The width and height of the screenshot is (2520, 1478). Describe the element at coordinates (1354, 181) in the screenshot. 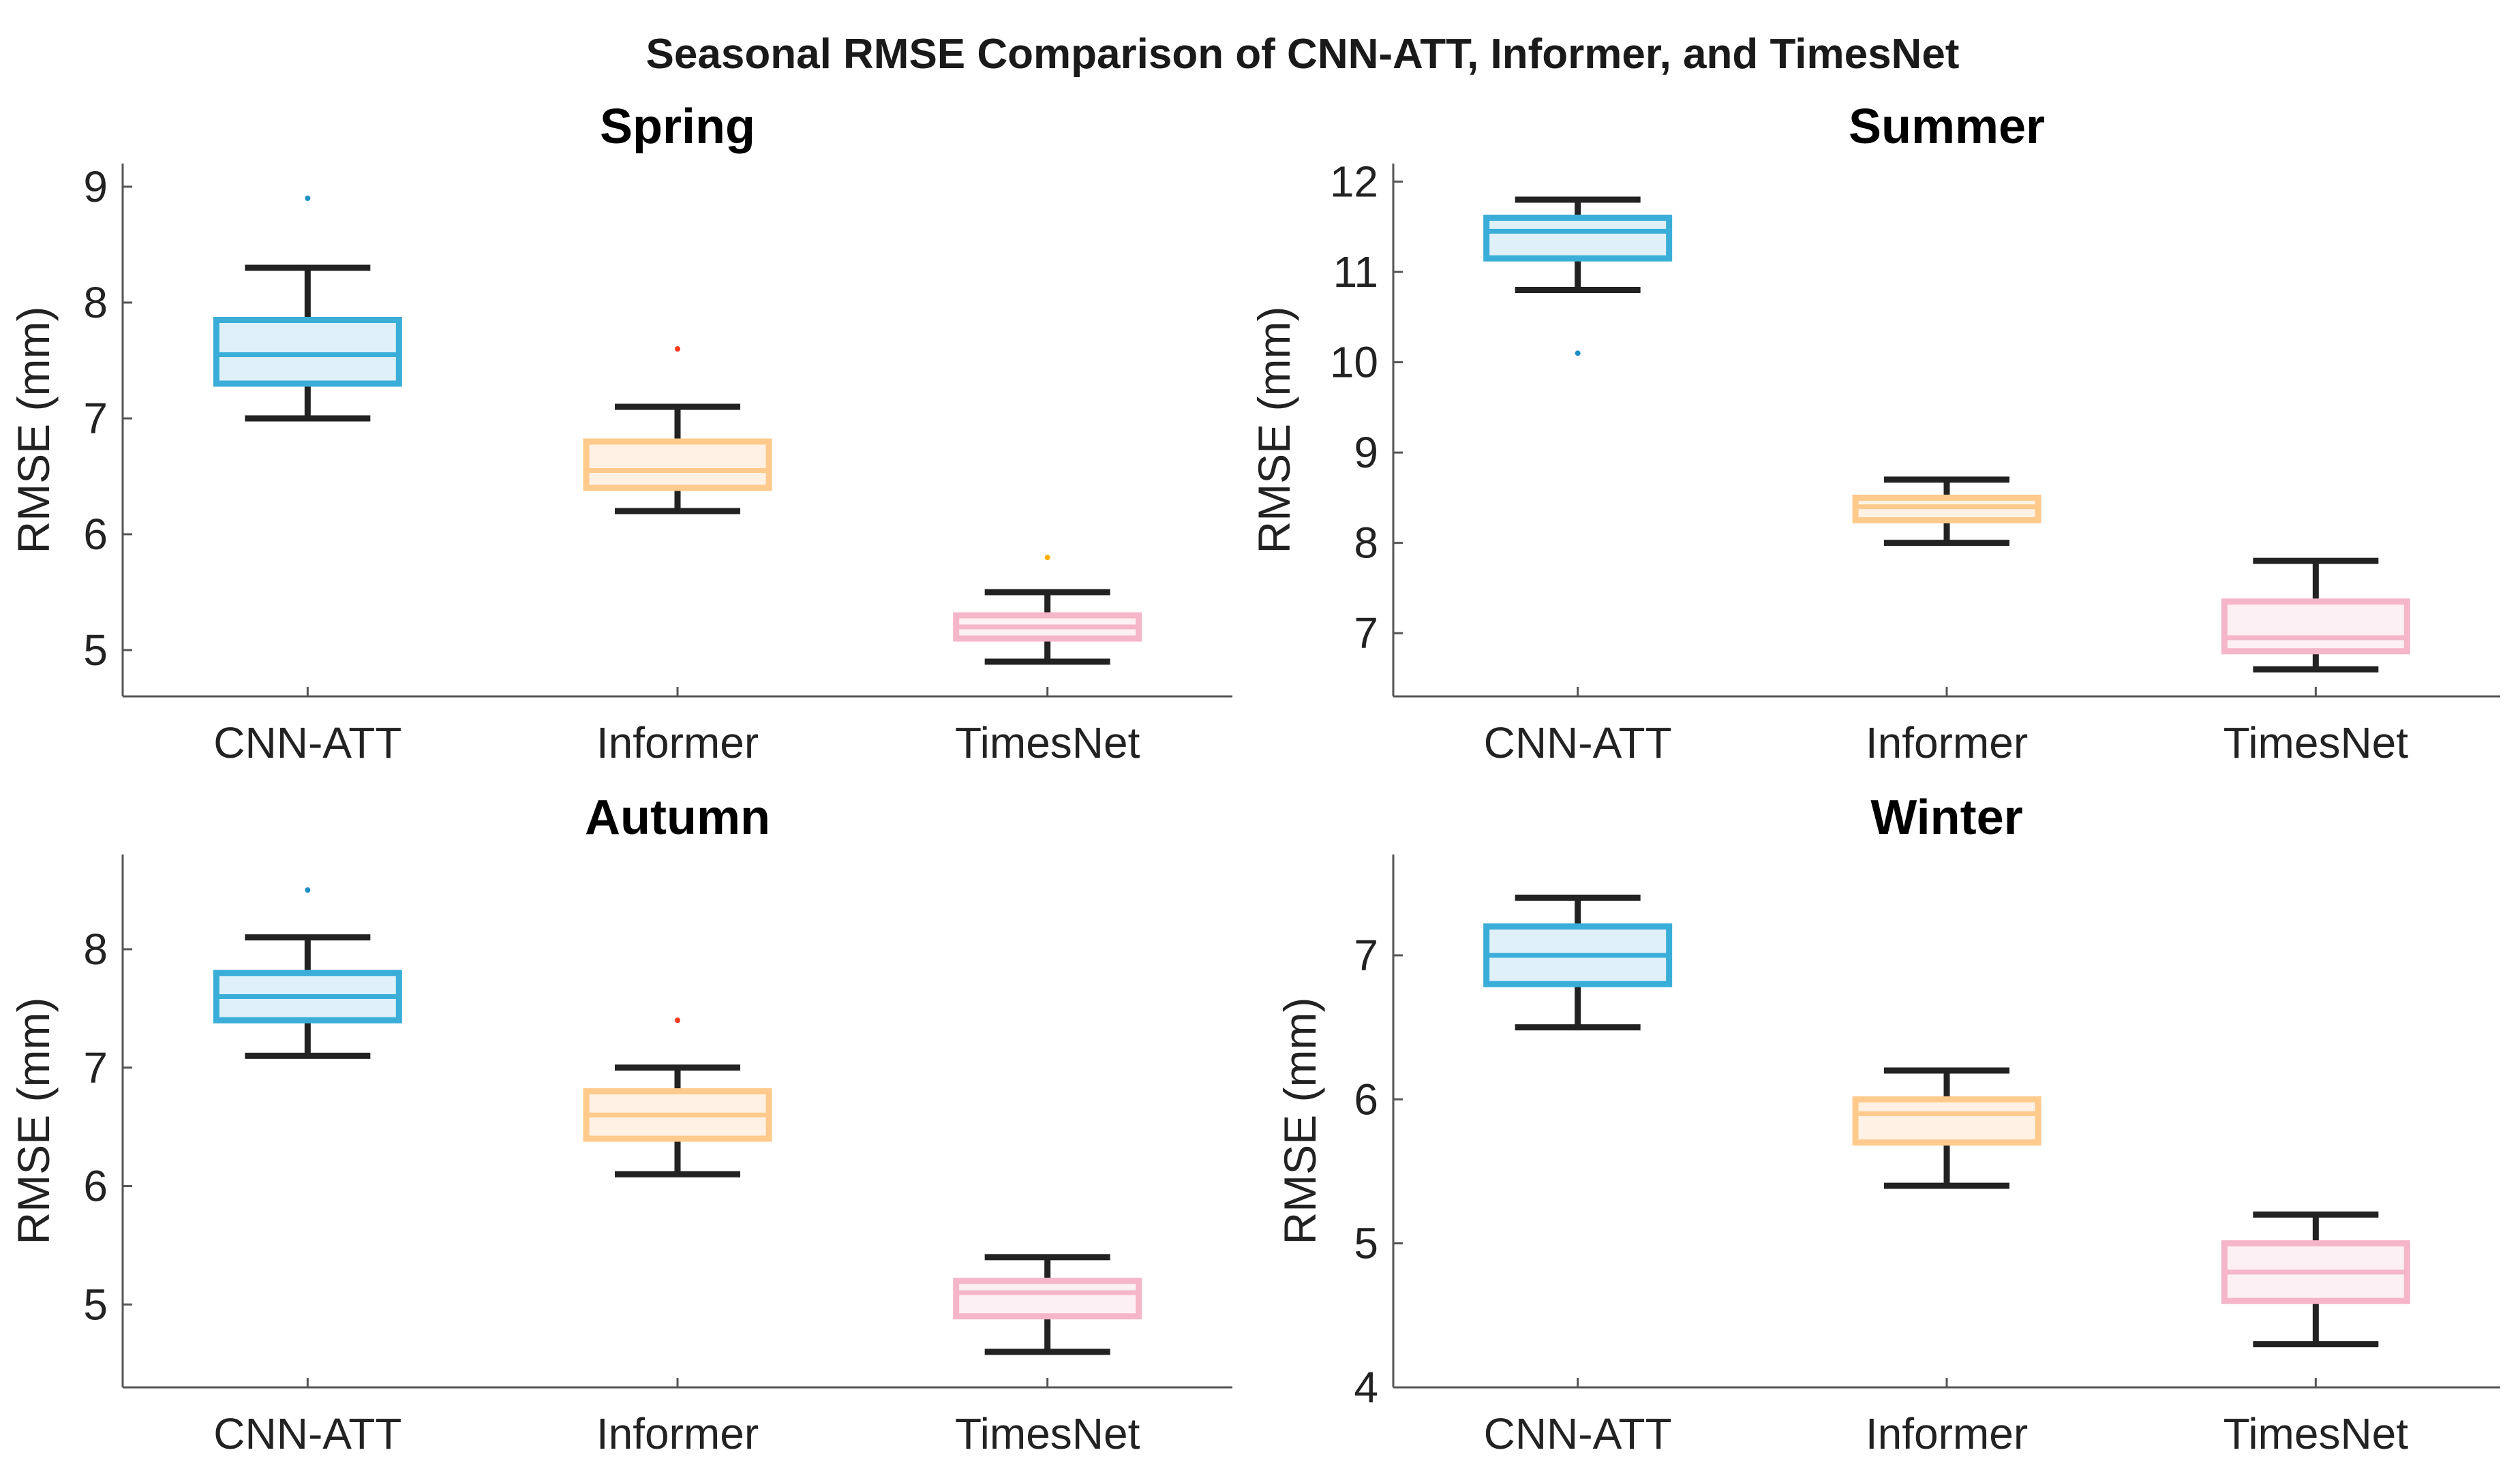

I see `y-tick-label: 12` at that location.